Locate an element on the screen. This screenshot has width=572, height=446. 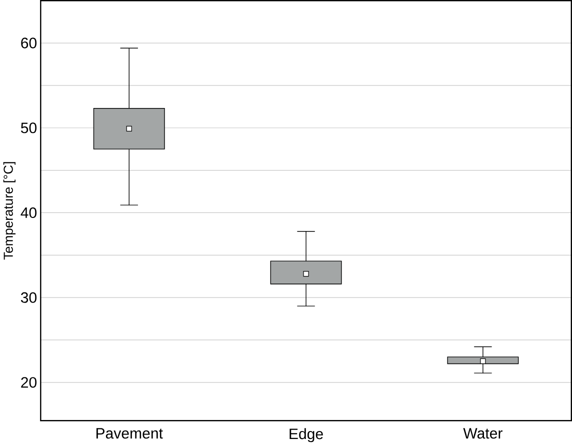
y-axis-title: Temperature [°C] is located at coordinates (9, 211).